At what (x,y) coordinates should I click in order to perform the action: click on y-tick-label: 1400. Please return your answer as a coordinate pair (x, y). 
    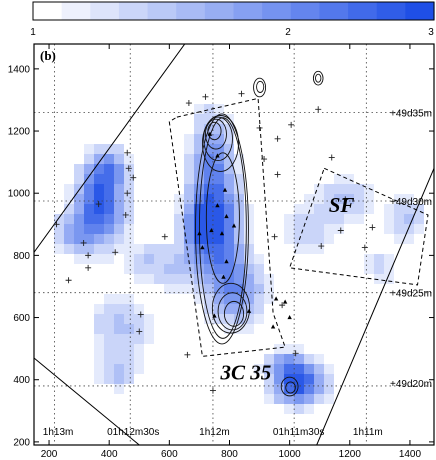
    Looking at the image, I should click on (19, 69).